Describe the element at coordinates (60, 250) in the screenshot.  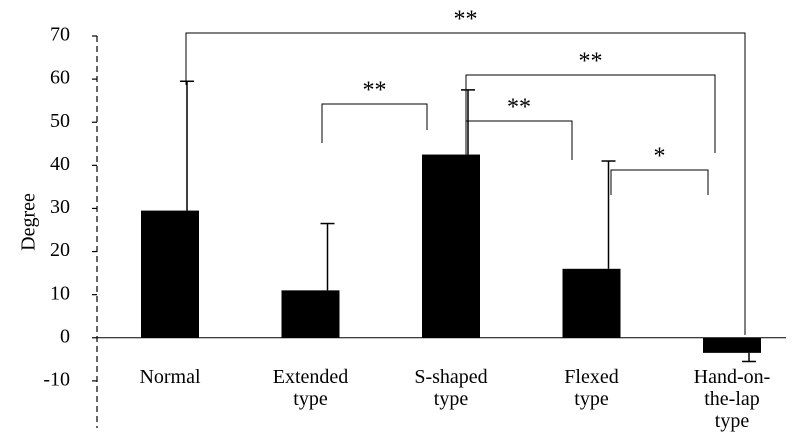
I see `y-tick-label: 20` at that location.